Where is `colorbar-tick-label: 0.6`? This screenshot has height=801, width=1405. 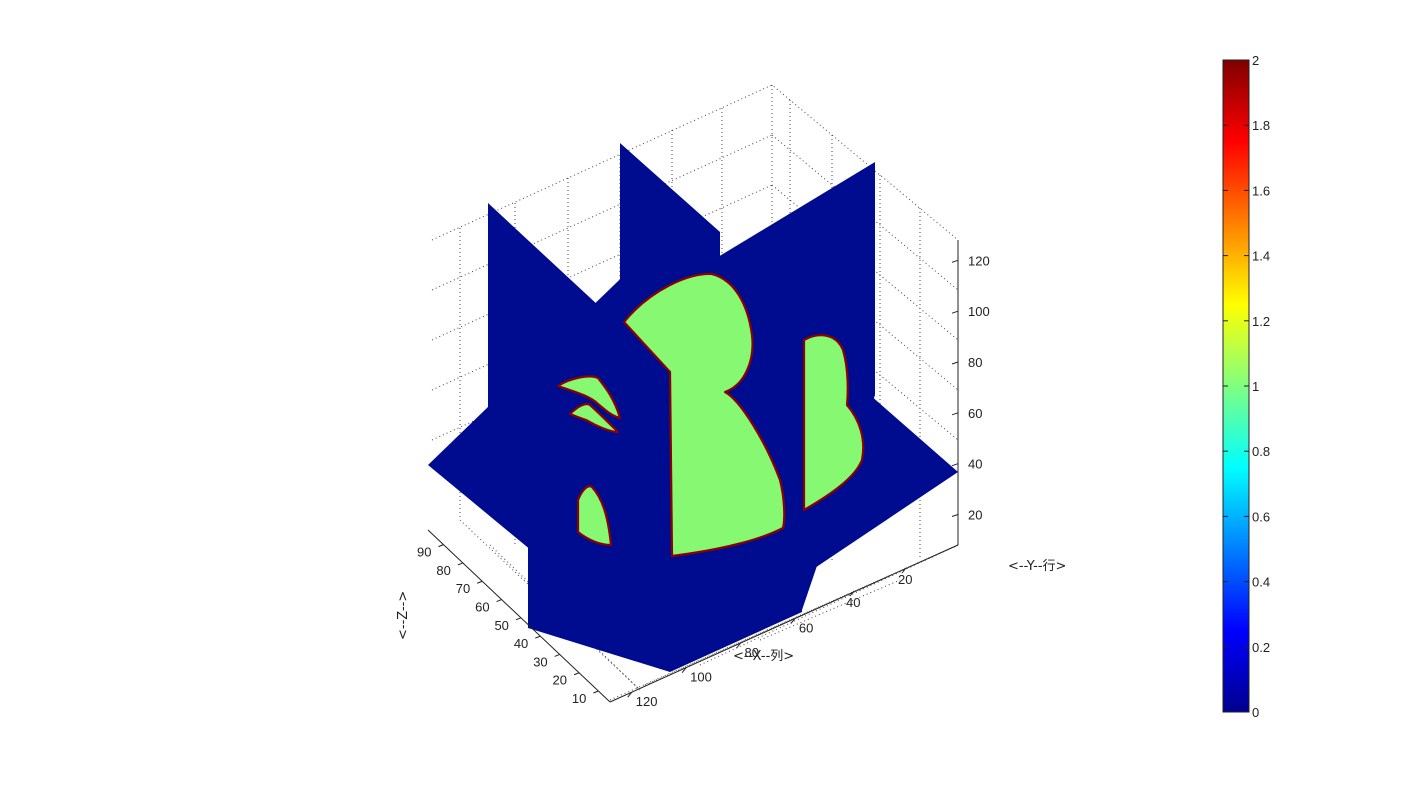
colorbar-tick-label: 0.6 is located at coordinates (1261, 516).